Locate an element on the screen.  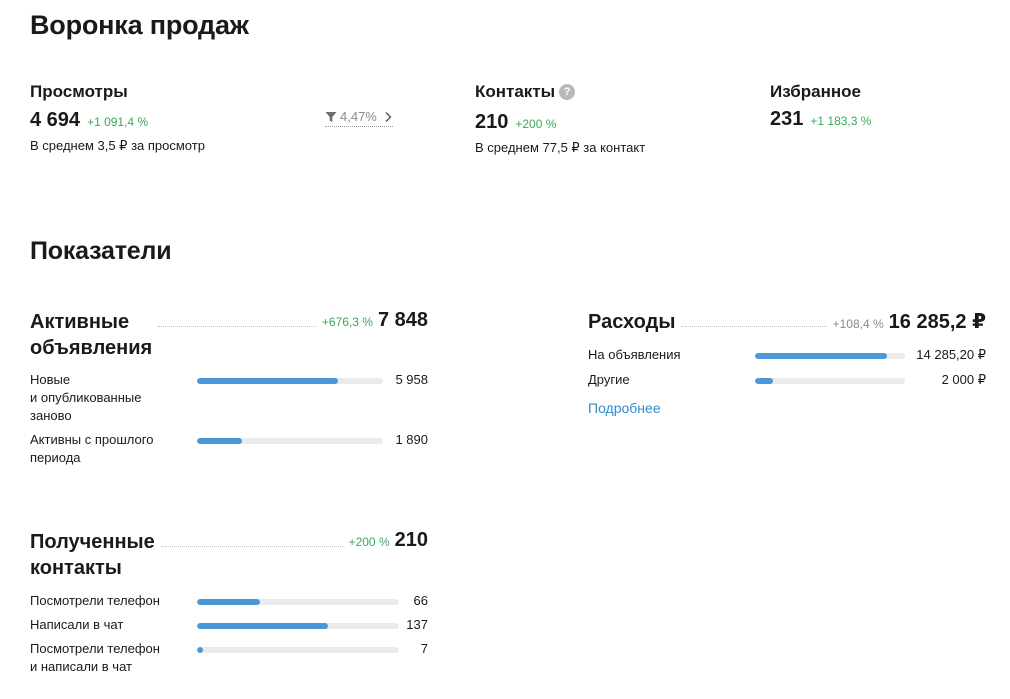
contacts-value: 210 is located at coordinates (492, 122).